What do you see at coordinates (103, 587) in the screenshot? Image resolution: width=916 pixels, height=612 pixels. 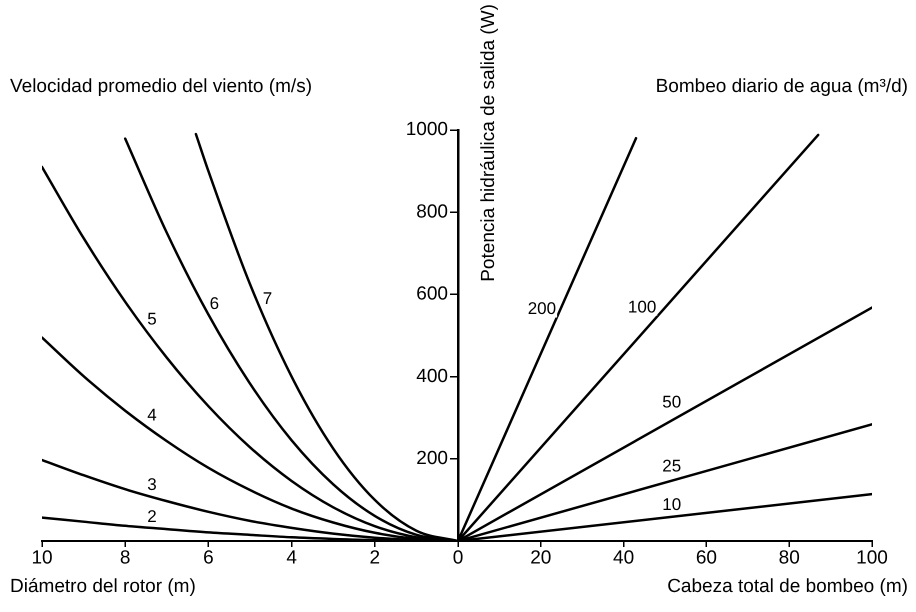 I see `x-axis-title: Diámetro del rotor (m)` at bounding box center [103, 587].